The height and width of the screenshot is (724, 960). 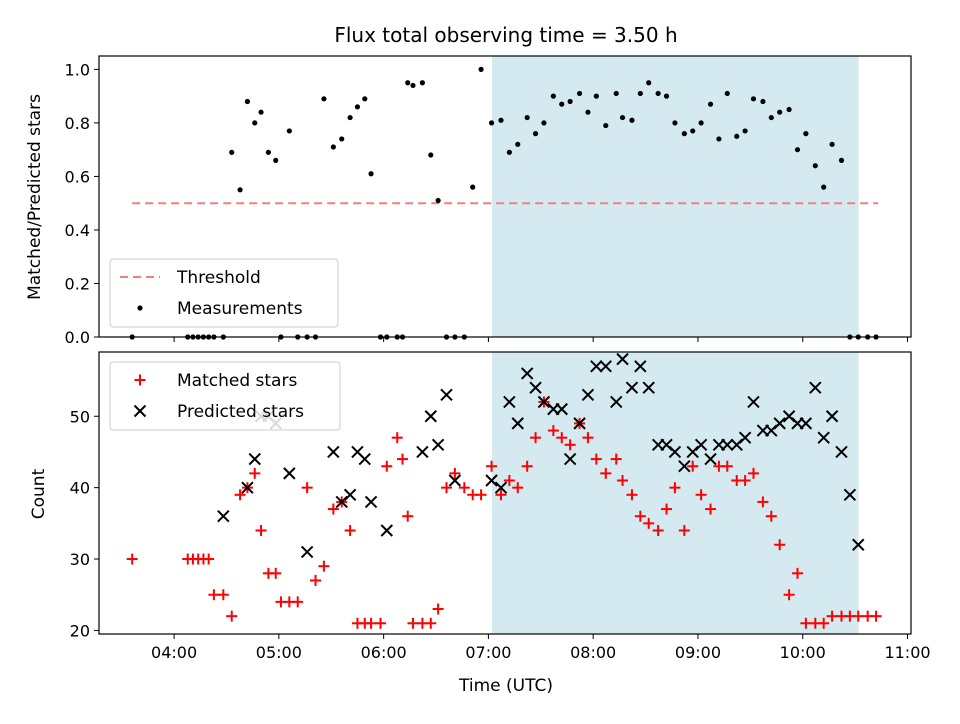 I want to click on legend-label: Measurements, so click(x=240, y=309).